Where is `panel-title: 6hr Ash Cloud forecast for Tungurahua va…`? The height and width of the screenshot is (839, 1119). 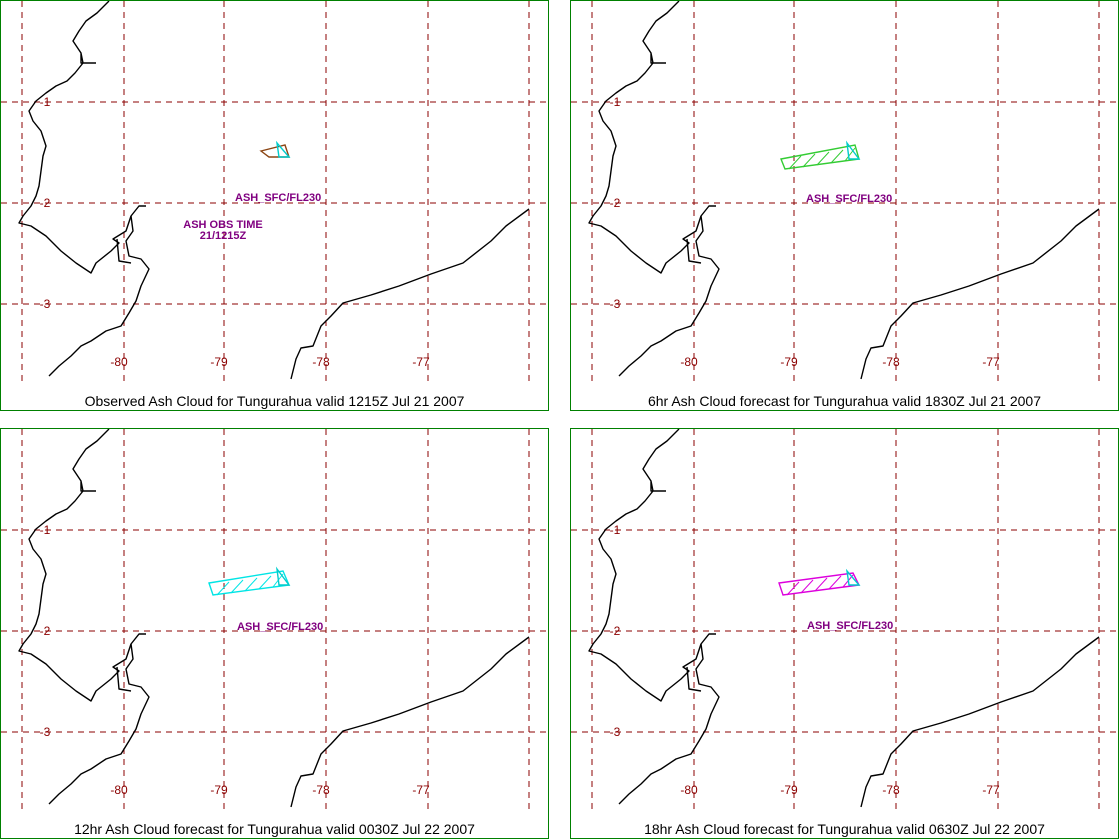 panel-title: 6hr Ash Cloud forecast for Tungurahua va… is located at coordinates (844, 401).